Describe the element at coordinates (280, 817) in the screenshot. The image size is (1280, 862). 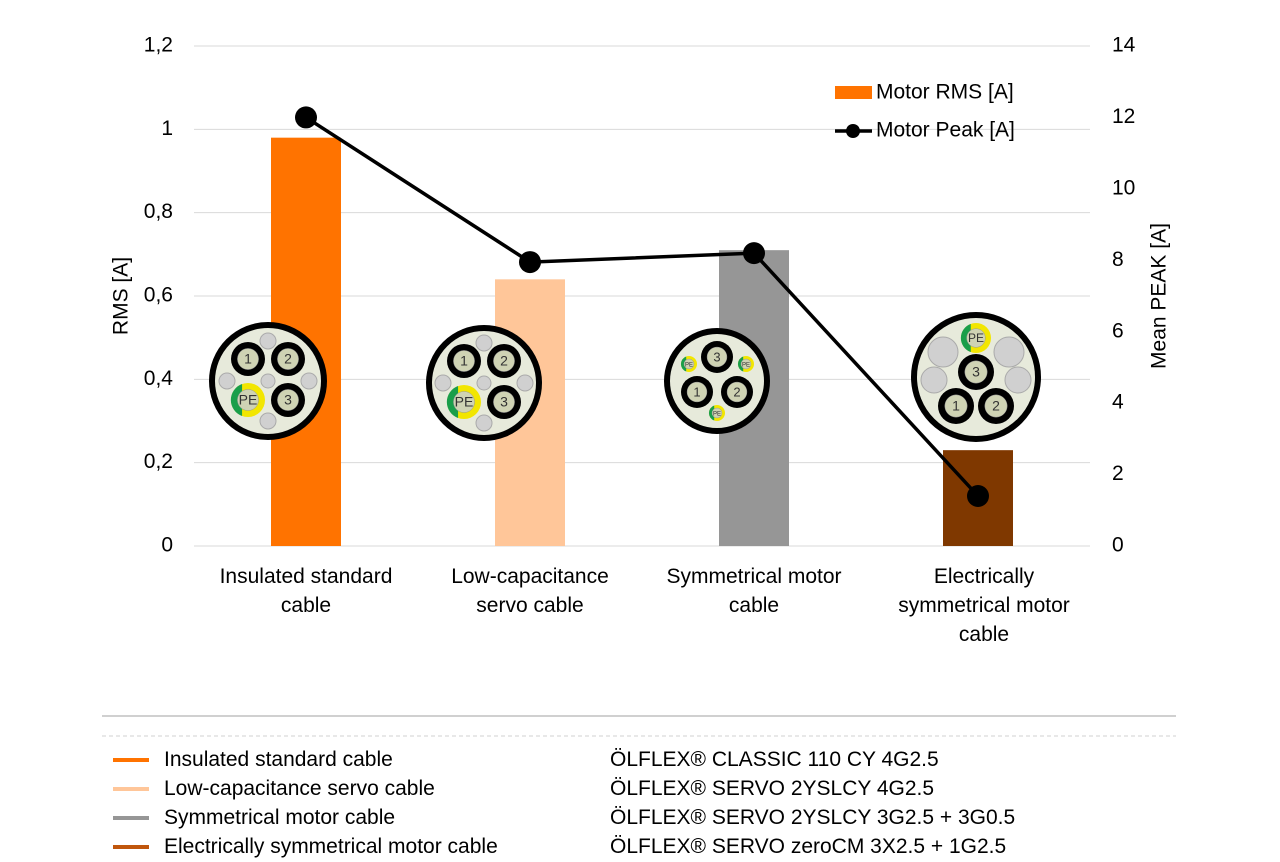
I see `row-name: Symmetrical motor cable` at that location.